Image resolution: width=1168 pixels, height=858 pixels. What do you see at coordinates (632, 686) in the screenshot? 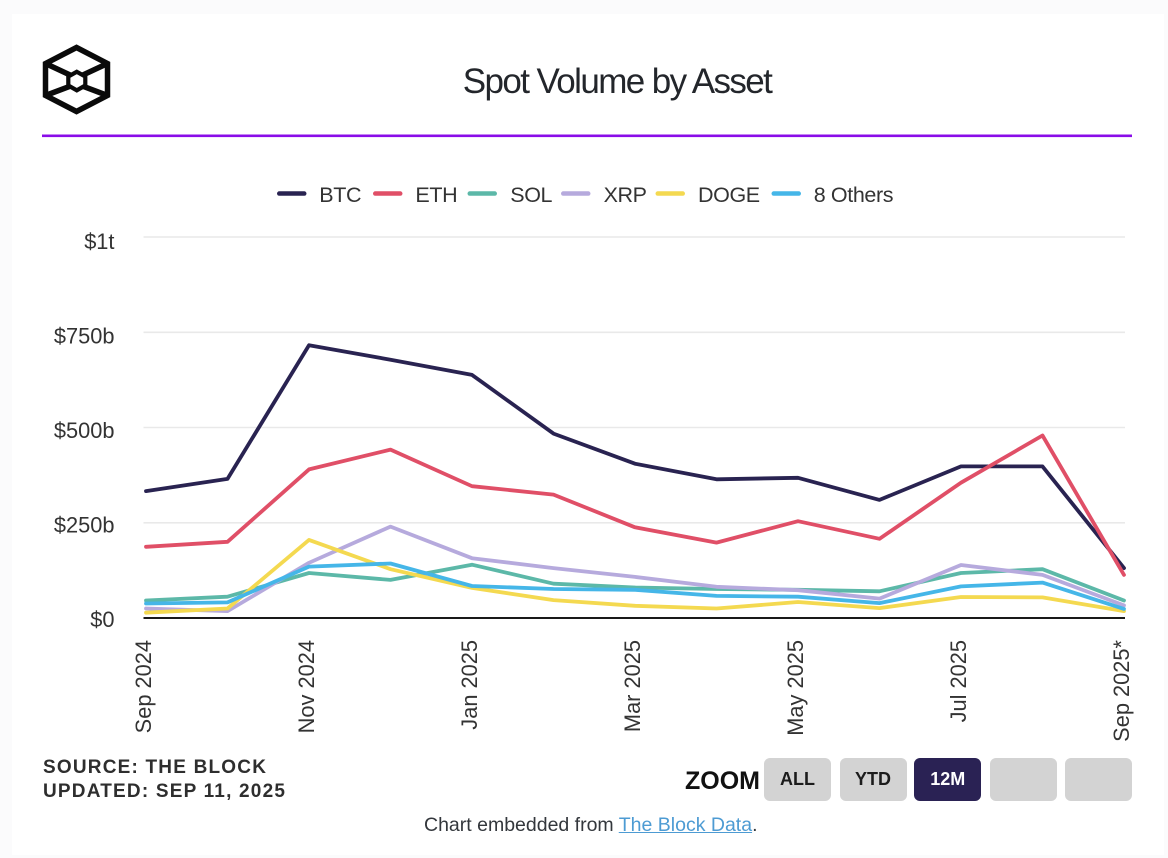
I see `svg-text: Mar 2025` at bounding box center [632, 686].